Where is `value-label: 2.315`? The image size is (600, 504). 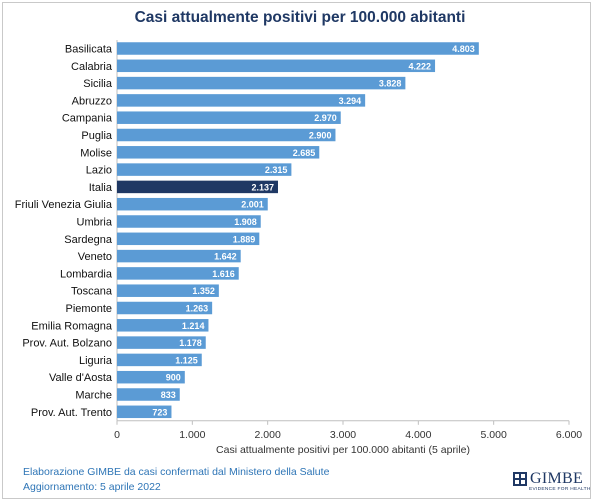
value-label: 2.315 is located at coordinates (276, 170).